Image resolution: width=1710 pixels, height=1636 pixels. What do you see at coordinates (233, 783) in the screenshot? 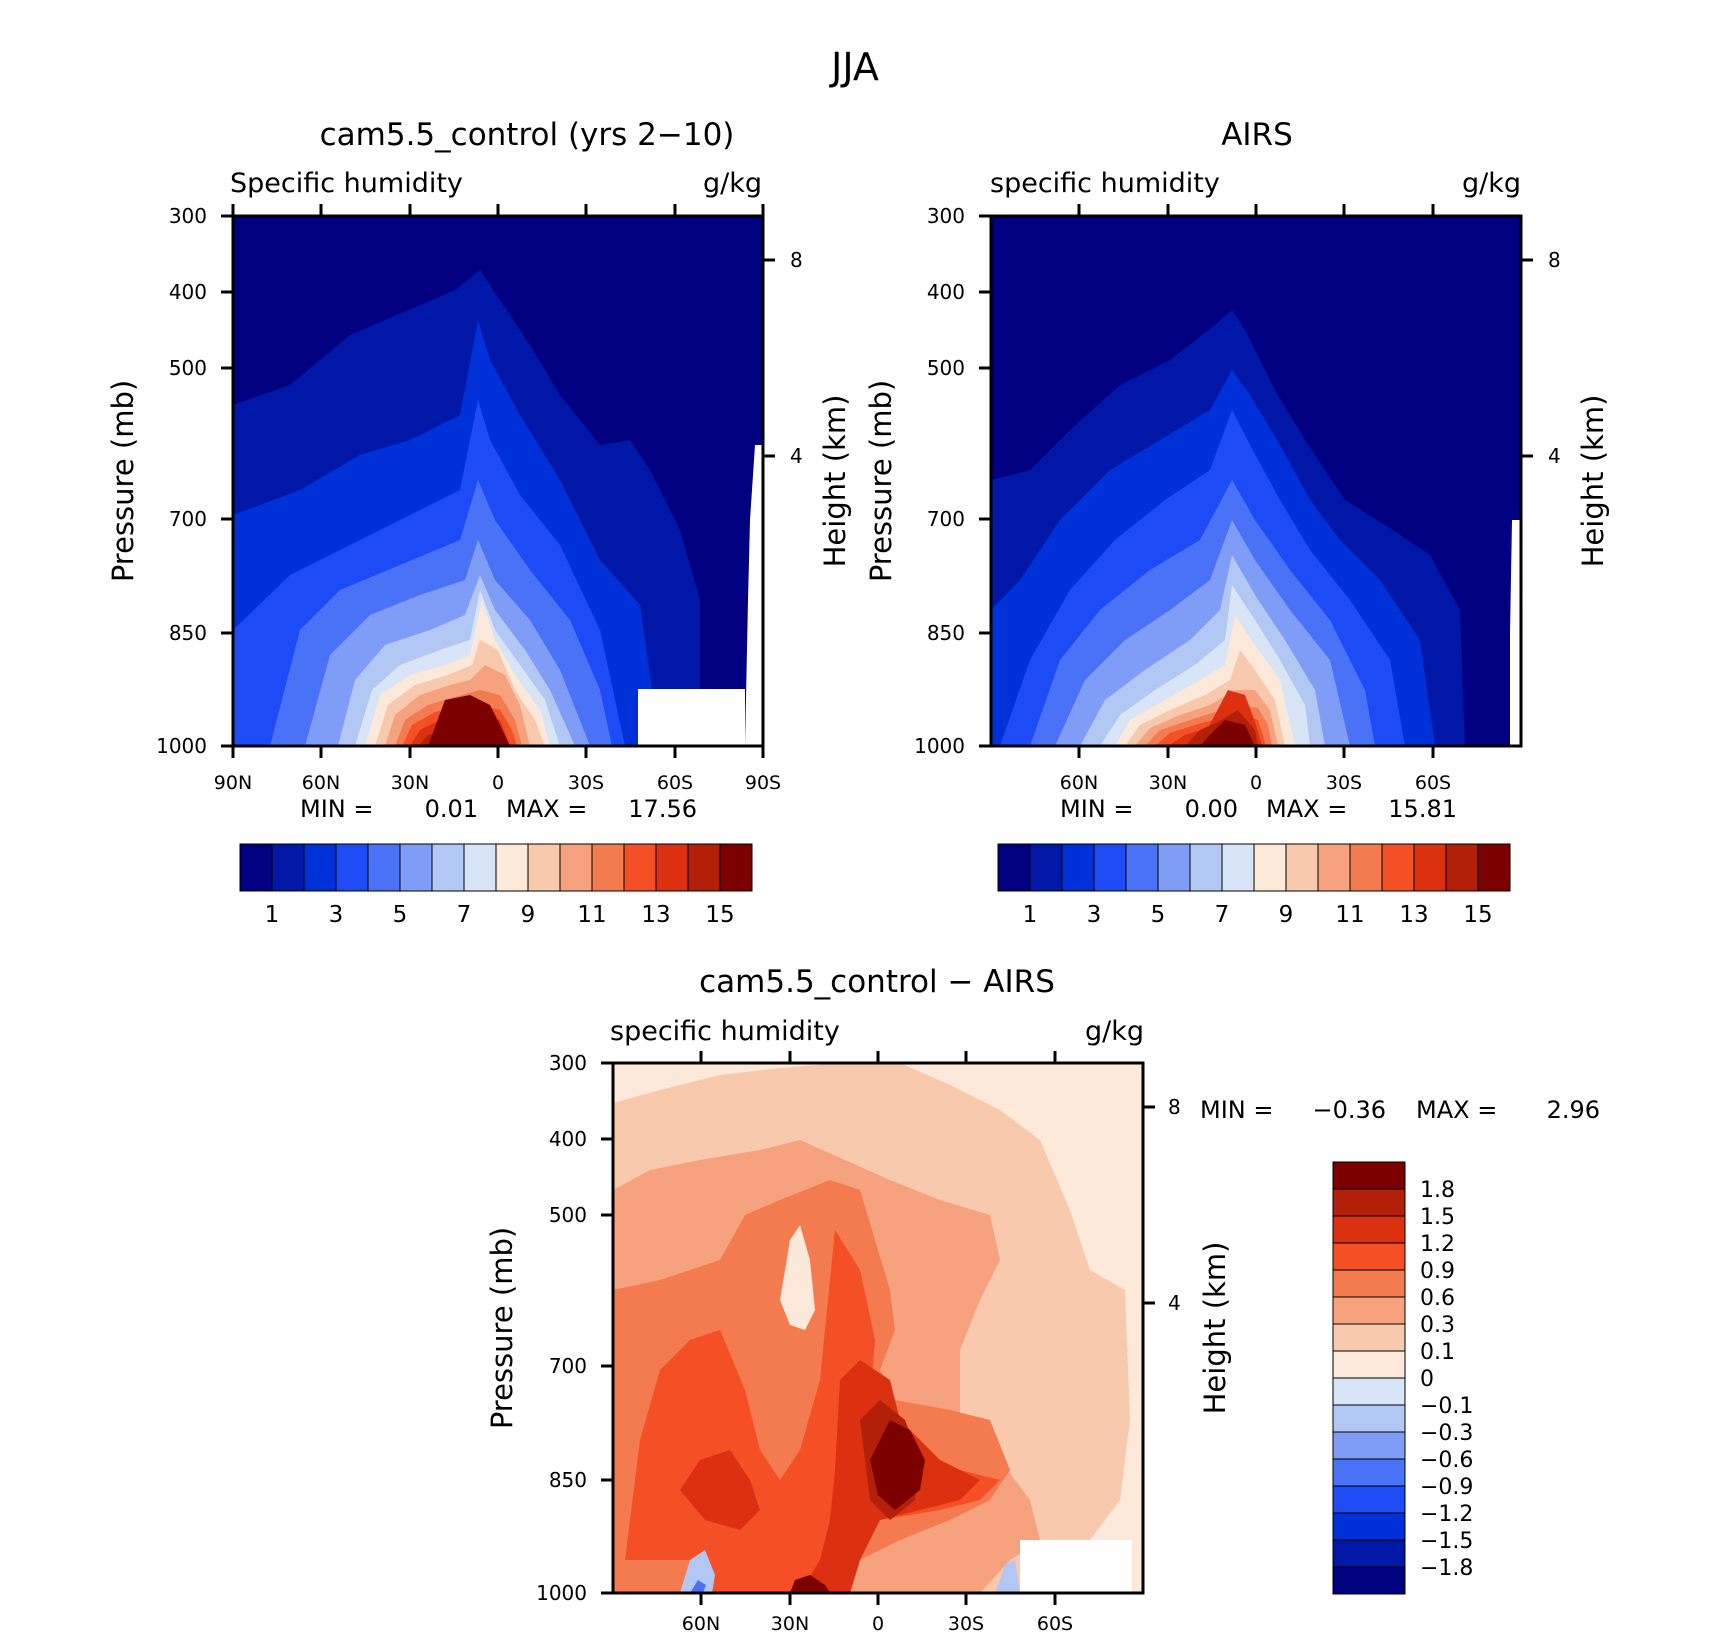
I see `x-tick-label: 90N` at bounding box center [233, 783].